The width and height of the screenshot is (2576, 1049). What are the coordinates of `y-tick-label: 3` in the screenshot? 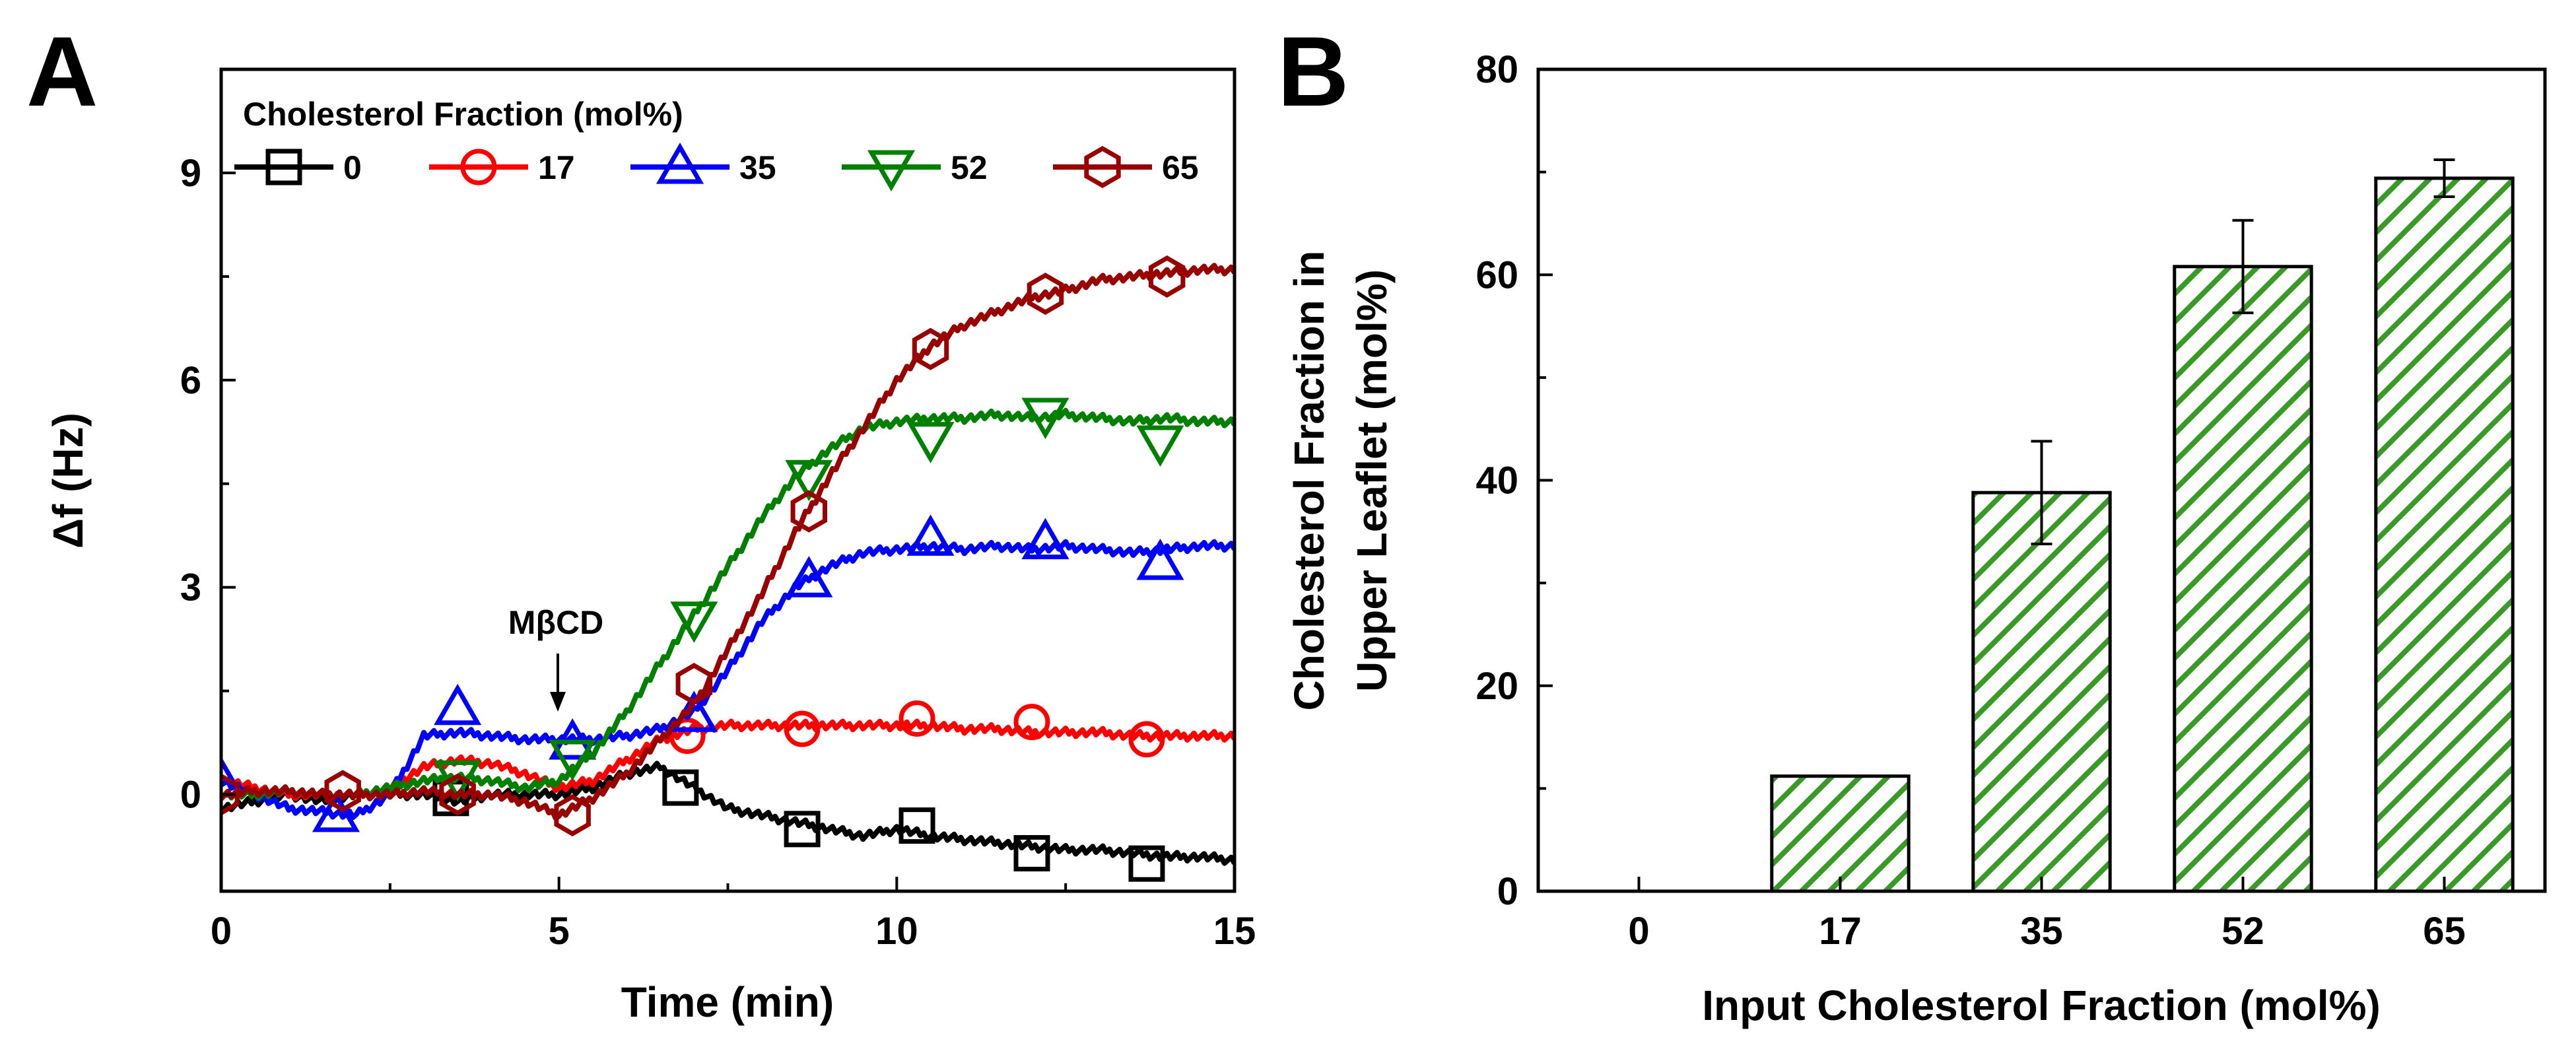 It's located at (190, 587).